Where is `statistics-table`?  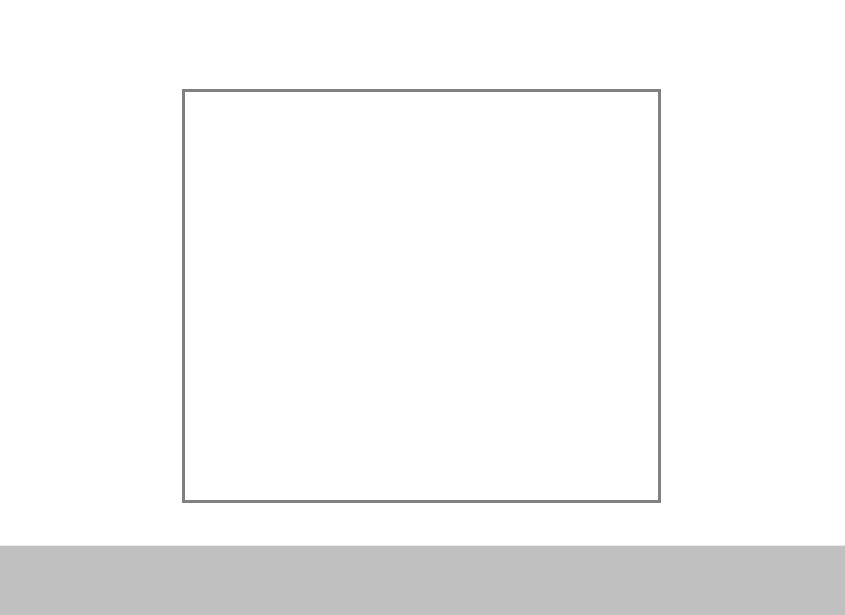
statistics-table is located at coordinates (422, 580).